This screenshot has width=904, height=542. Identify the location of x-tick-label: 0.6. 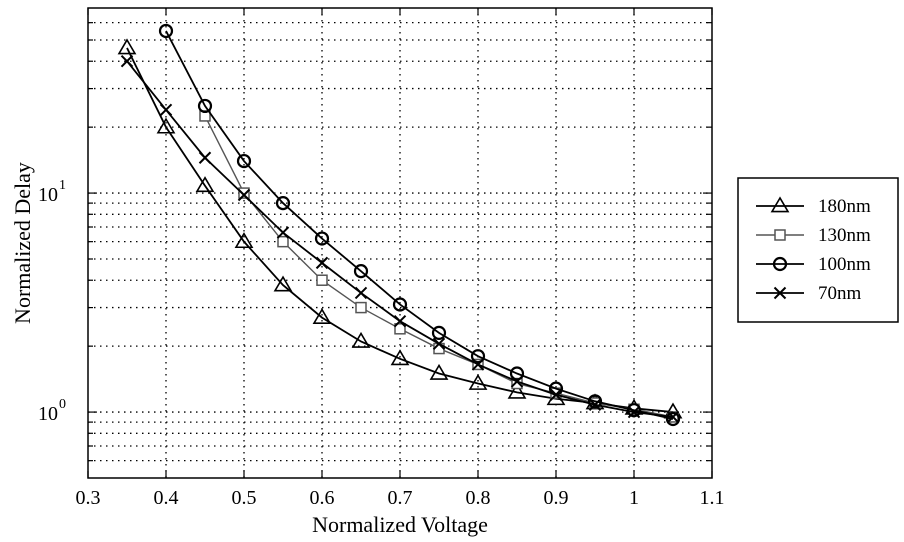
(322, 498).